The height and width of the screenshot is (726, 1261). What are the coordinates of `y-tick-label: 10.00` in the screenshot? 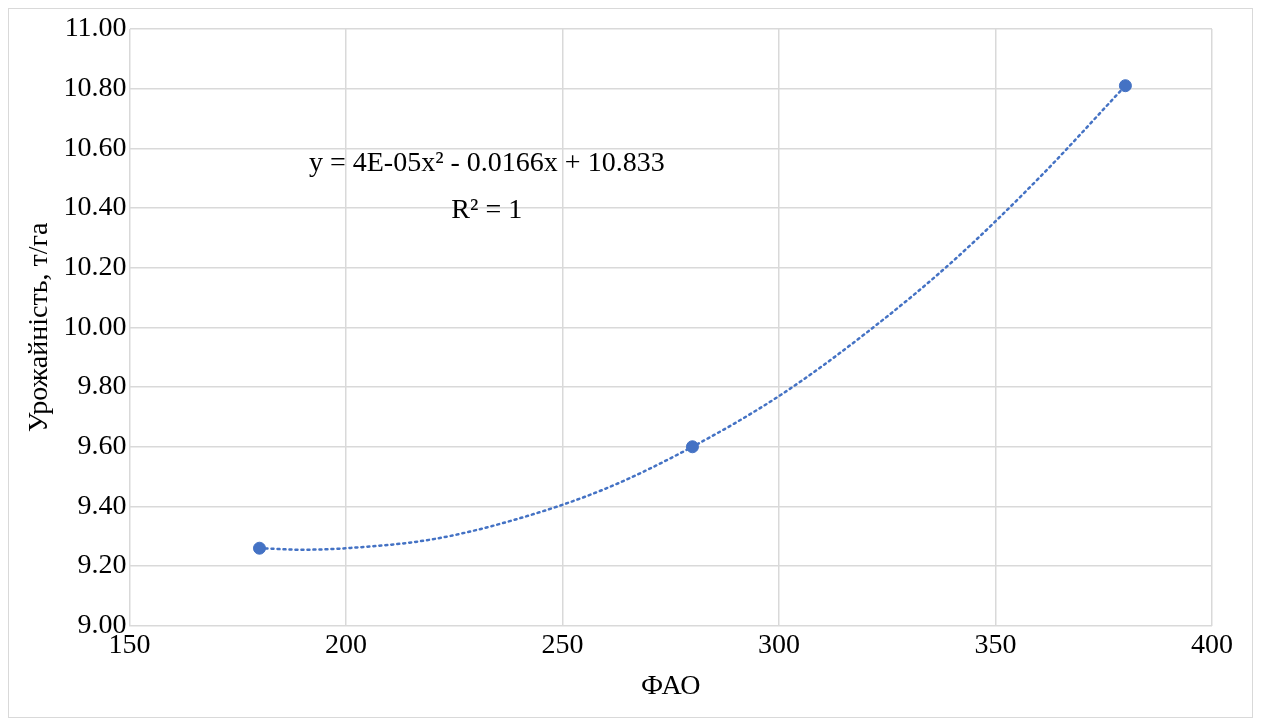 It's located at (95, 325).